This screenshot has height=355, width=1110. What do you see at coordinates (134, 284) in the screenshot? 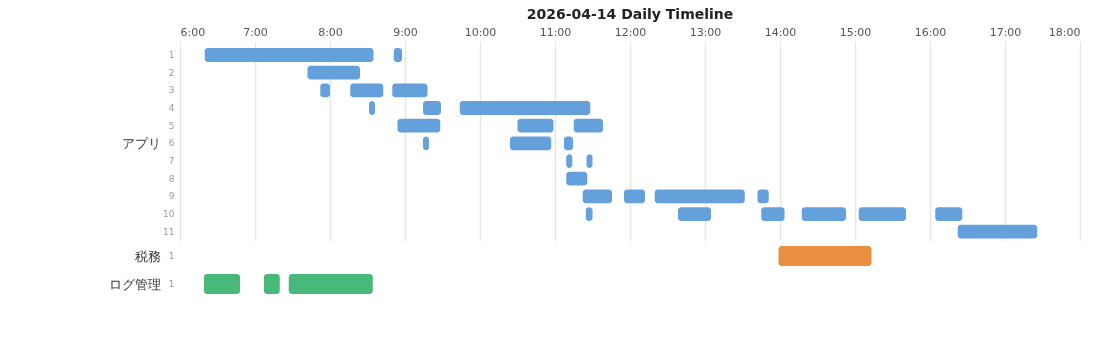
I see `y-axis-title: ログ管理` at bounding box center [134, 284].